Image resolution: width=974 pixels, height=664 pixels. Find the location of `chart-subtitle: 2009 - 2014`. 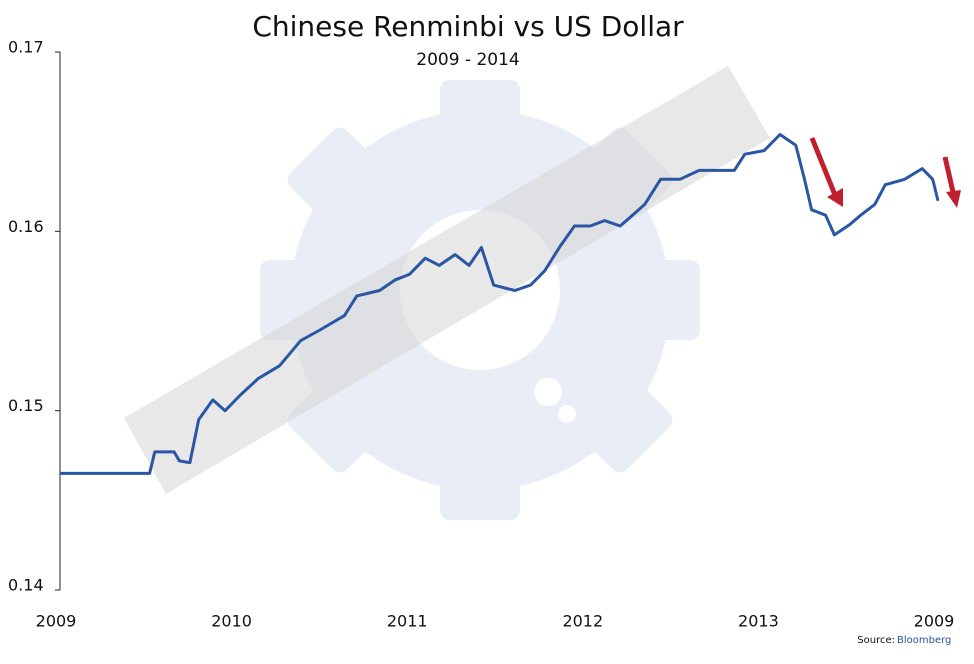

chart-subtitle: 2009 - 2014 is located at coordinates (467, 60).